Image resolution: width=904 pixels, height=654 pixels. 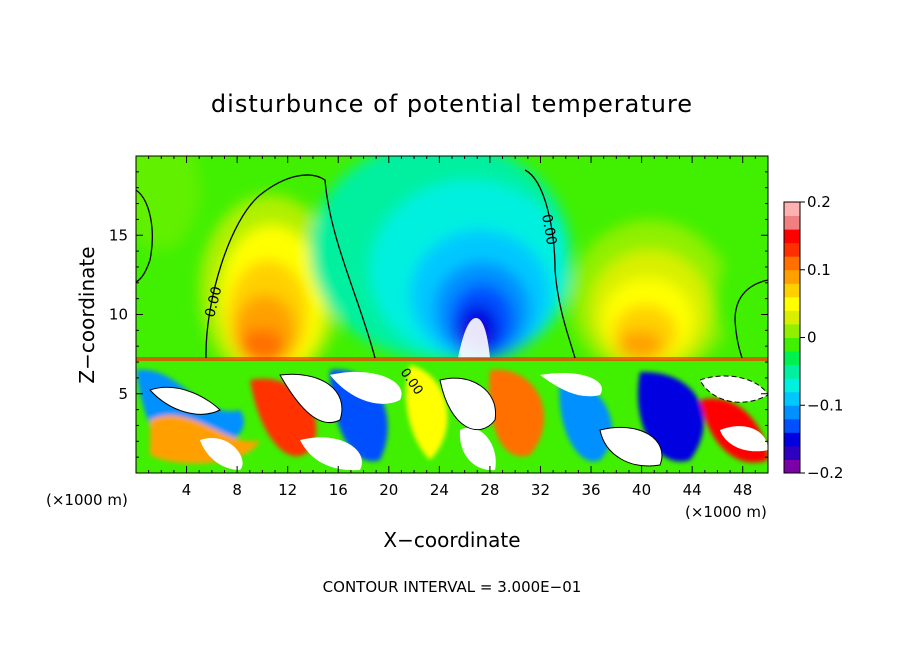 I want to click on colorbar-tick-label: −0.2, so click(x=825, y=473).